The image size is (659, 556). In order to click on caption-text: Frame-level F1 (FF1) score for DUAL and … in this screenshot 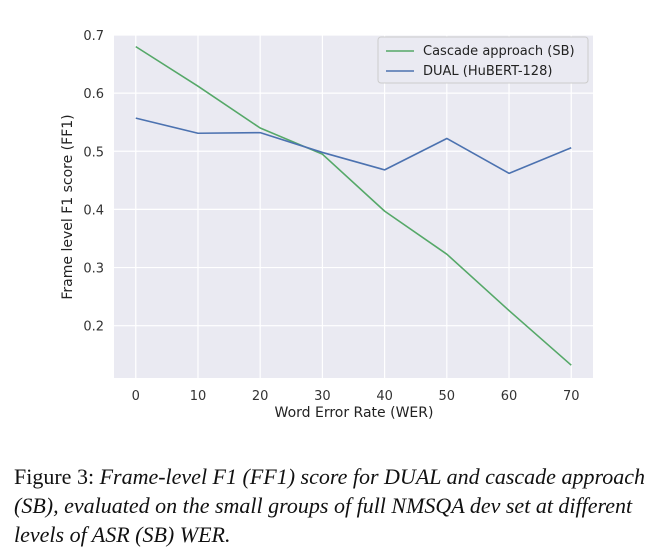, I will do `click(329, 505)`.